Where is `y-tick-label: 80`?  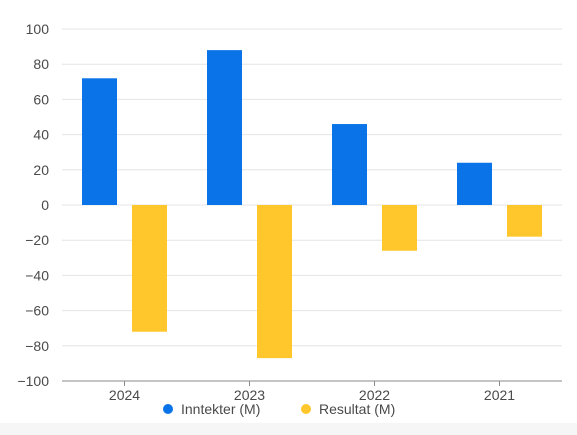 y-tick-label: 80 is located at coordinates (41, 64).